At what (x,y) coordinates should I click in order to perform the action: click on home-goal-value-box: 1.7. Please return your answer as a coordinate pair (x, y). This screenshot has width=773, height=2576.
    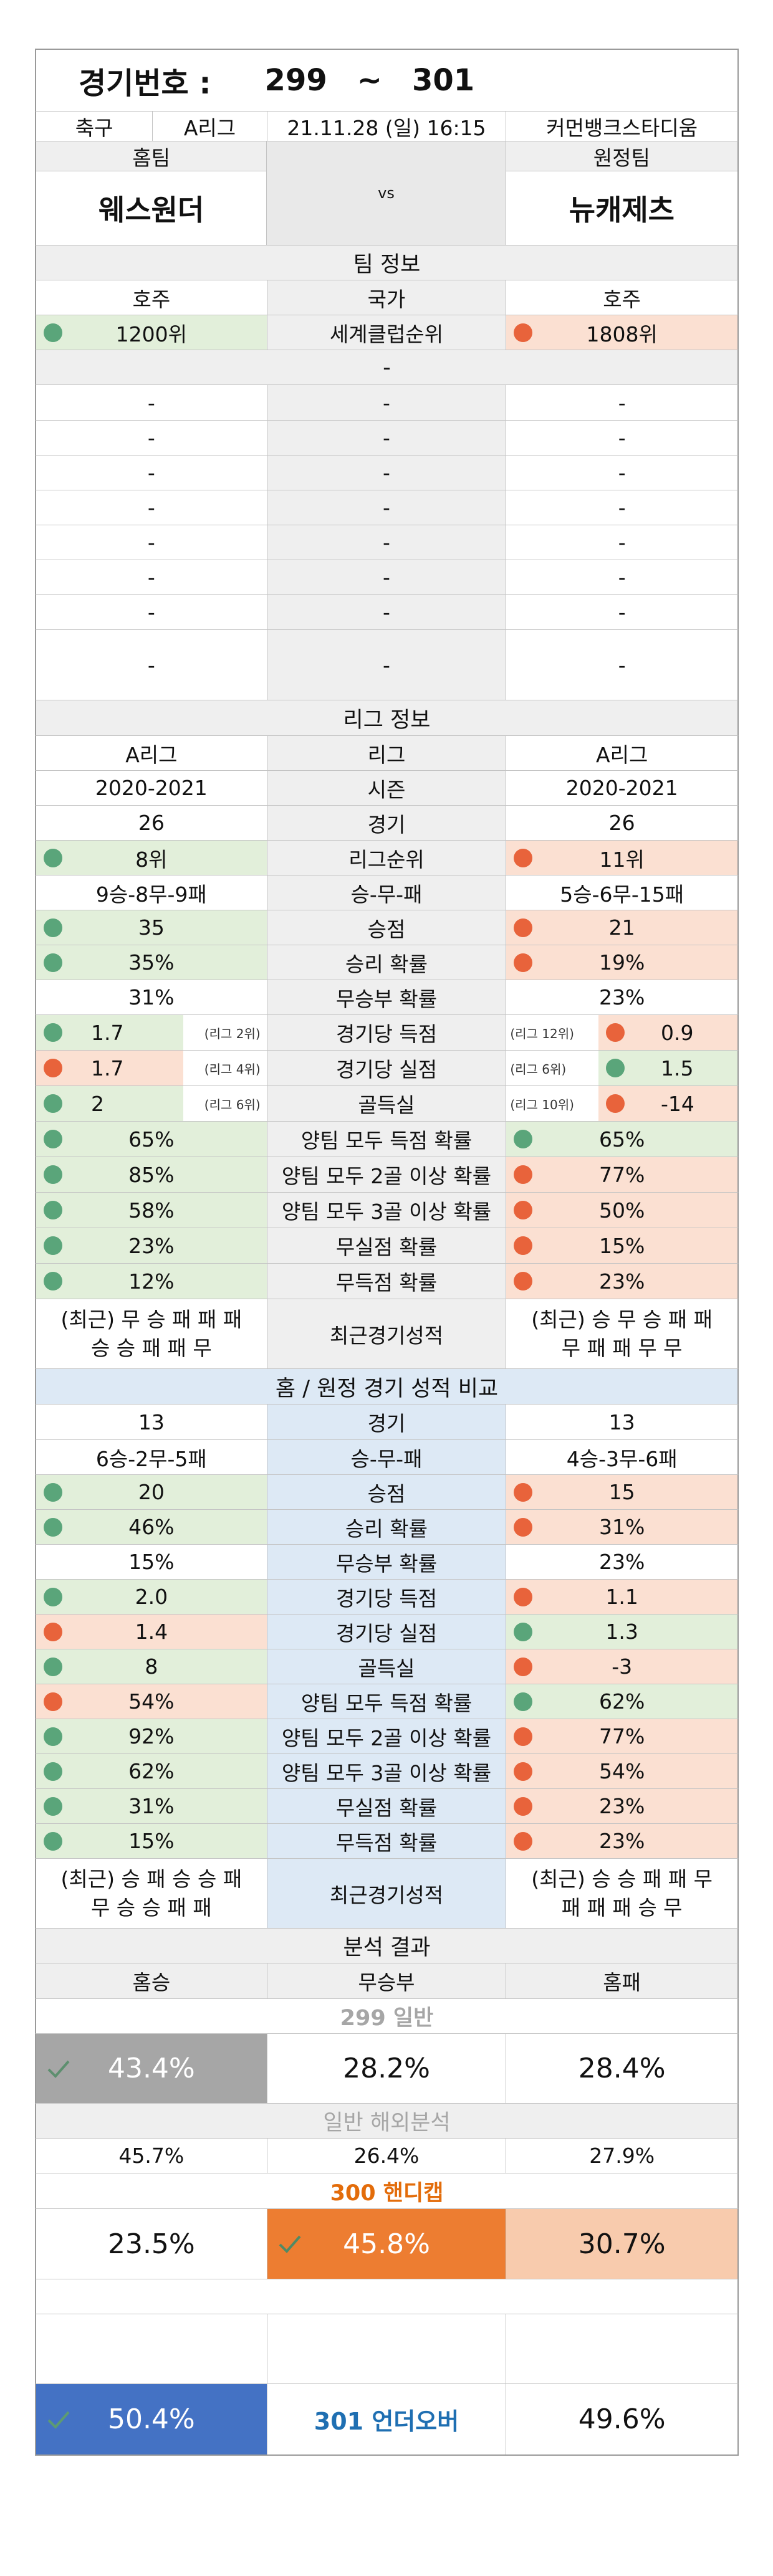
    Looking at the image, I should click on (109, 1032).